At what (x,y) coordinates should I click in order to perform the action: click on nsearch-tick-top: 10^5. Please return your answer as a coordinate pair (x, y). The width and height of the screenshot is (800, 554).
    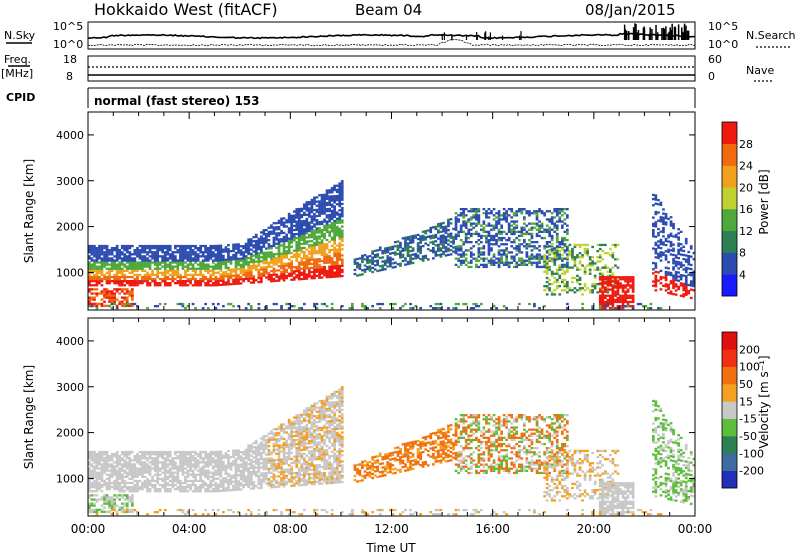
    Looking at the image, I should click on (723, 26).